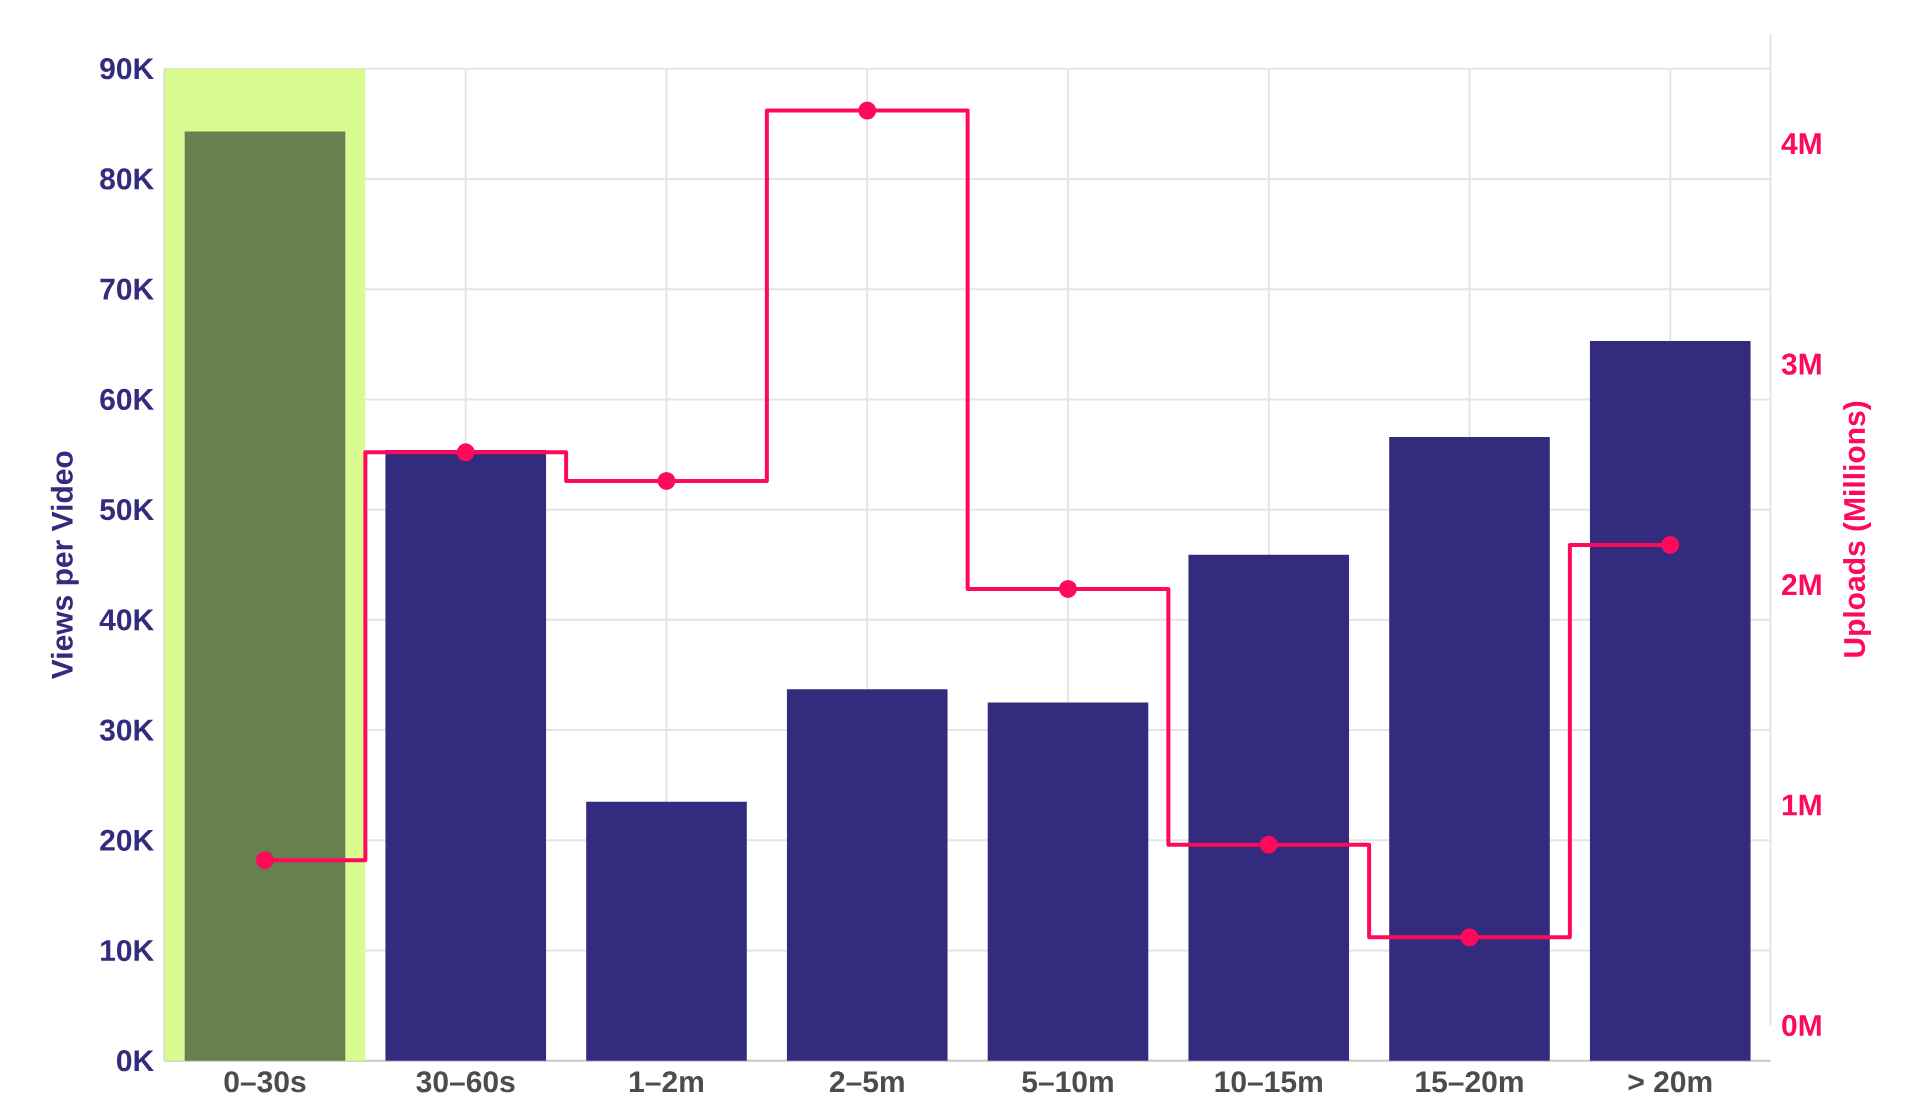 This screenshot has height=1102, width=1915. I want to click on y2-tick-label: 3M, so click(1801, 364).